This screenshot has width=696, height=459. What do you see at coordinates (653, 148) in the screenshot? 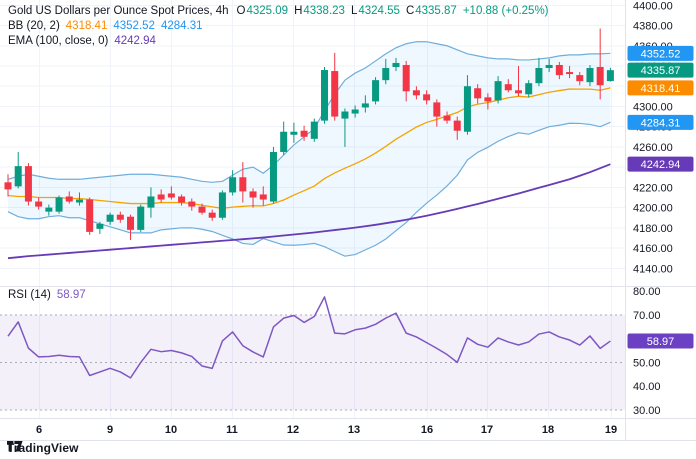
I see `price-axis-label: 4260.00` at bounding box center [653, 148].